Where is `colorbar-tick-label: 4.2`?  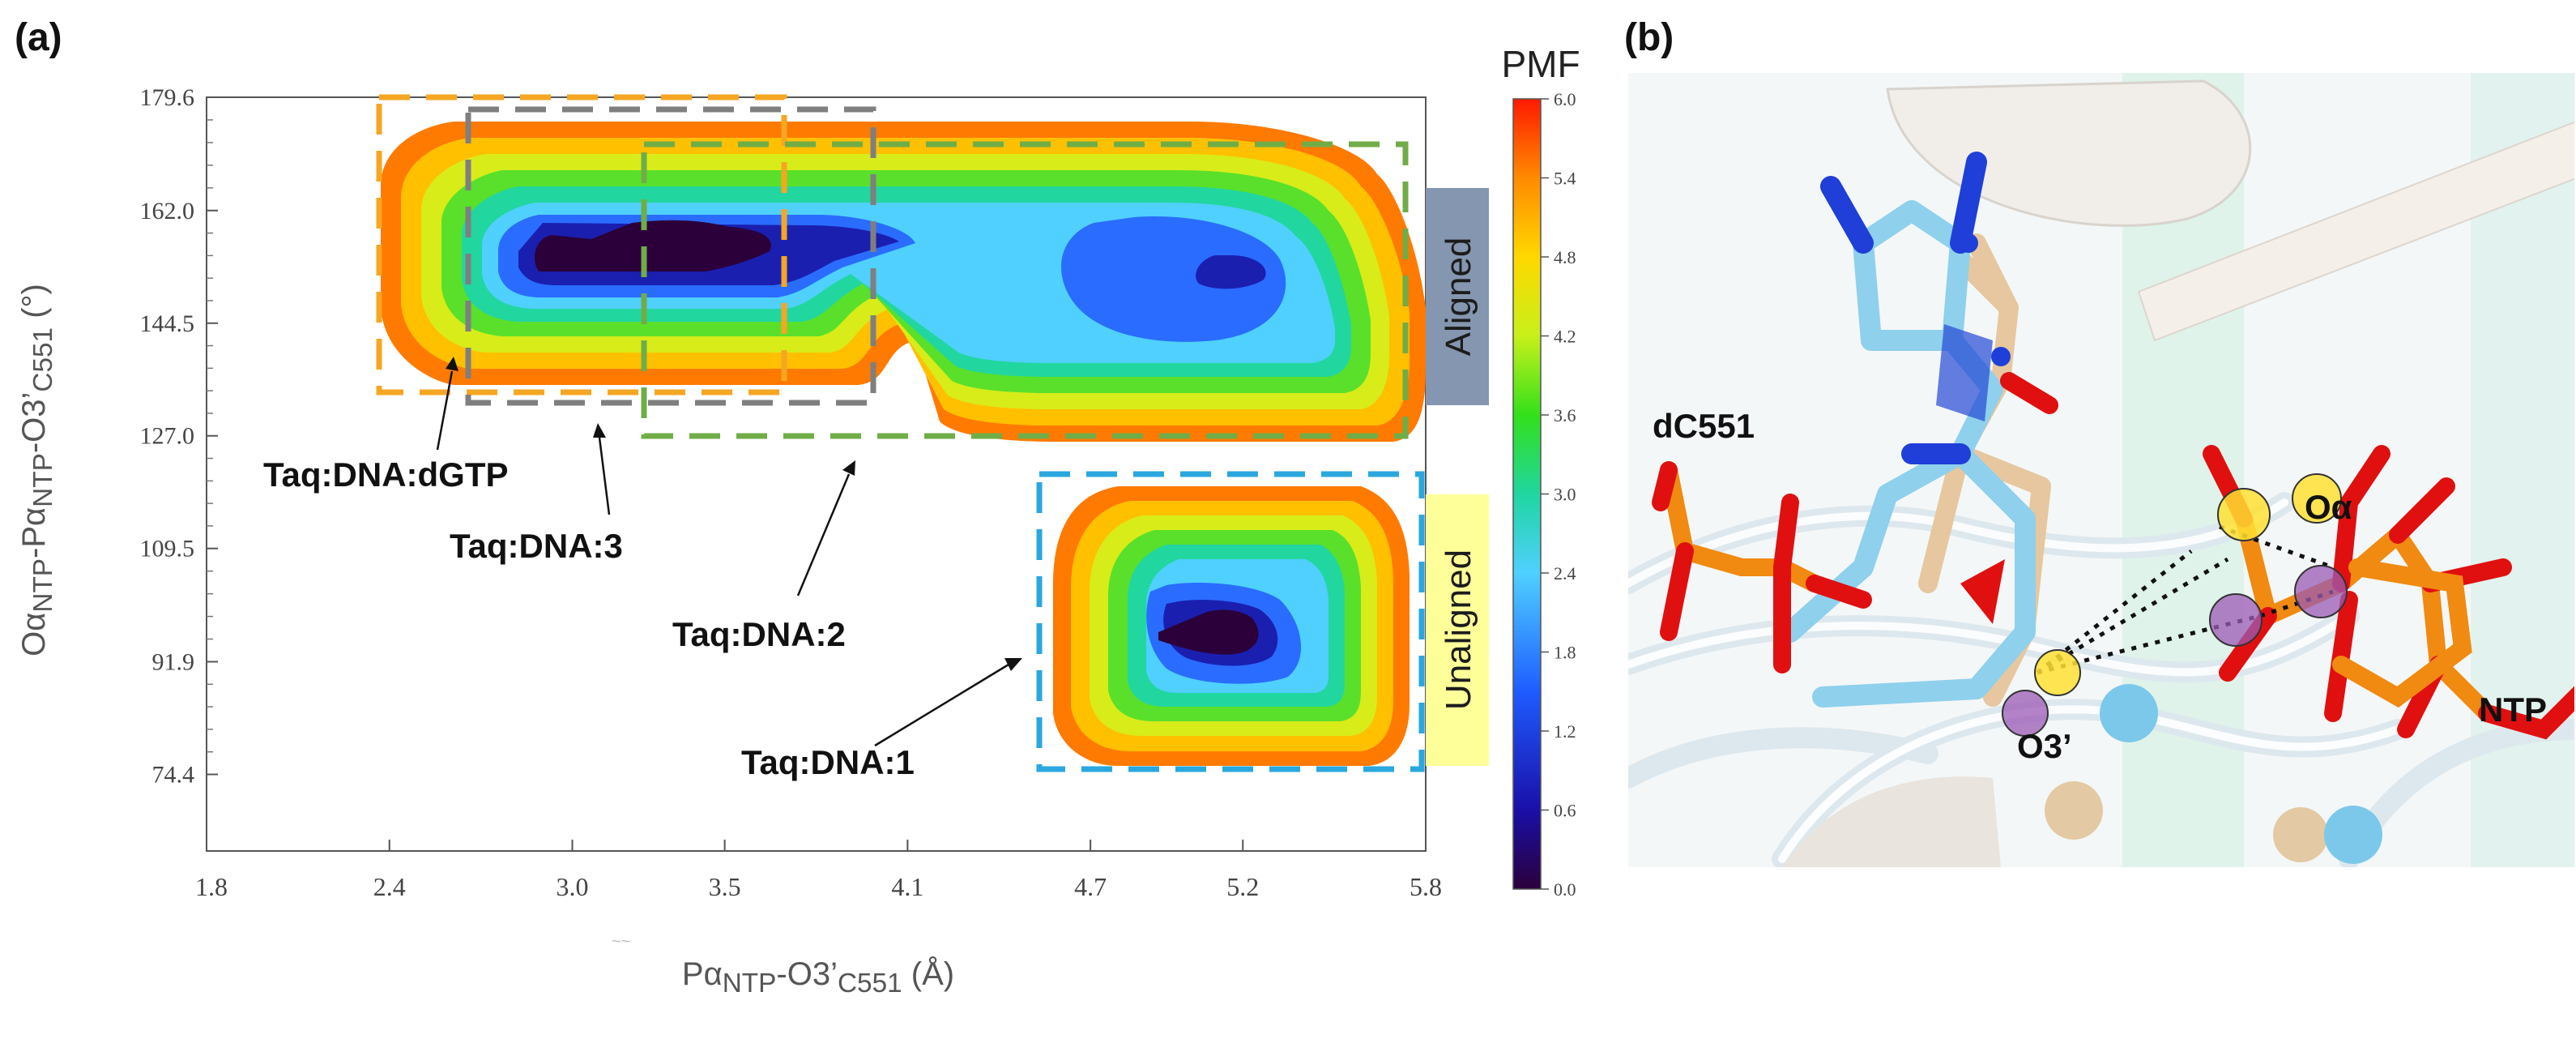 colorbar-tick-label: 4.2 is located at coordinates (1565, 337).